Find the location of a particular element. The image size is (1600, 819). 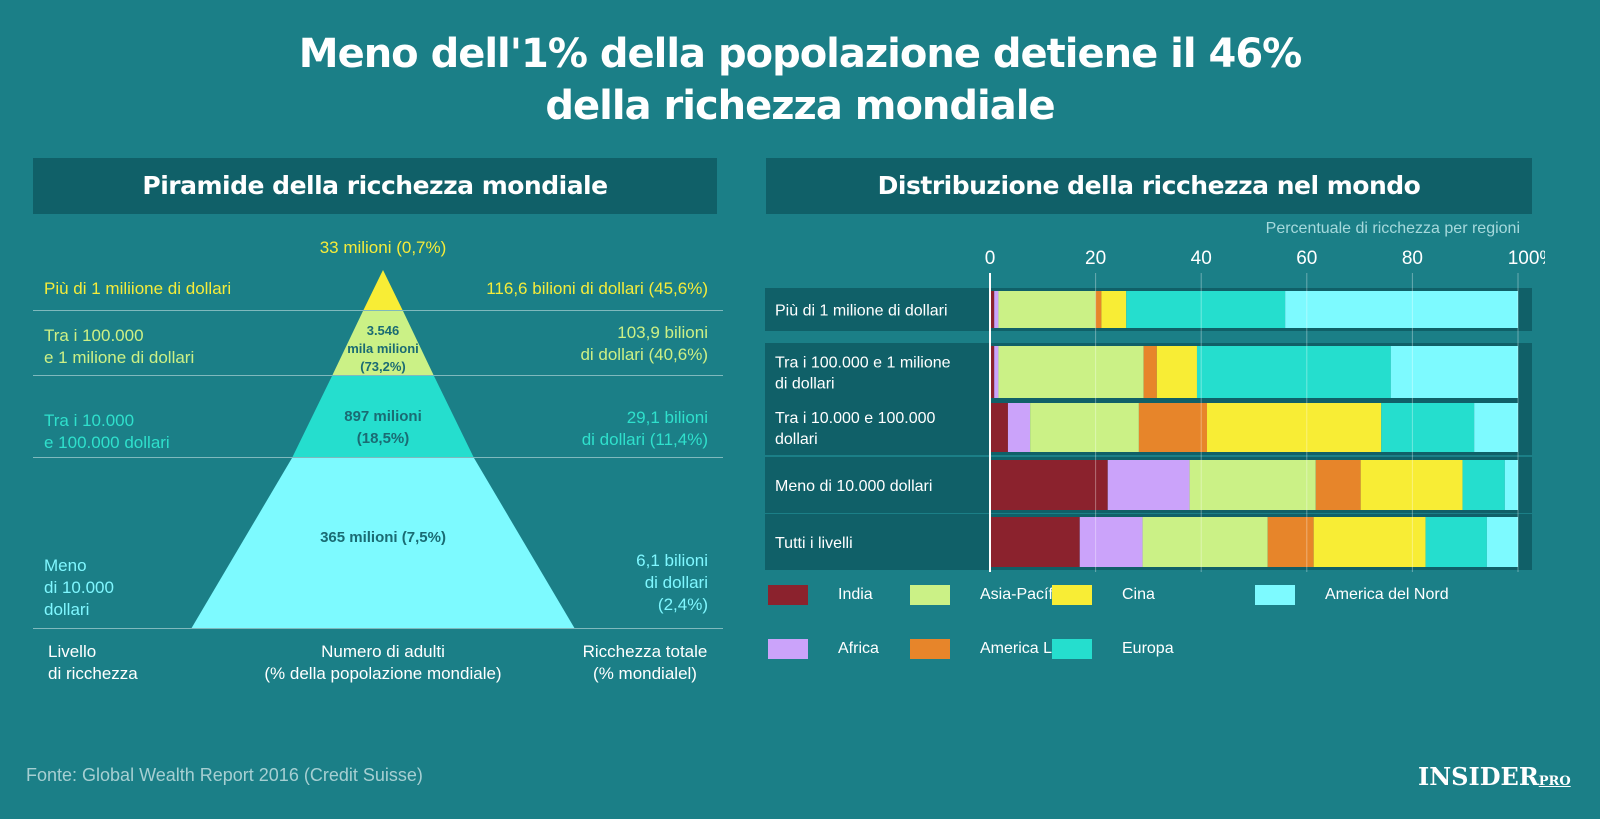

pyramid-tier-bottom is located at coordinates (383, 543).